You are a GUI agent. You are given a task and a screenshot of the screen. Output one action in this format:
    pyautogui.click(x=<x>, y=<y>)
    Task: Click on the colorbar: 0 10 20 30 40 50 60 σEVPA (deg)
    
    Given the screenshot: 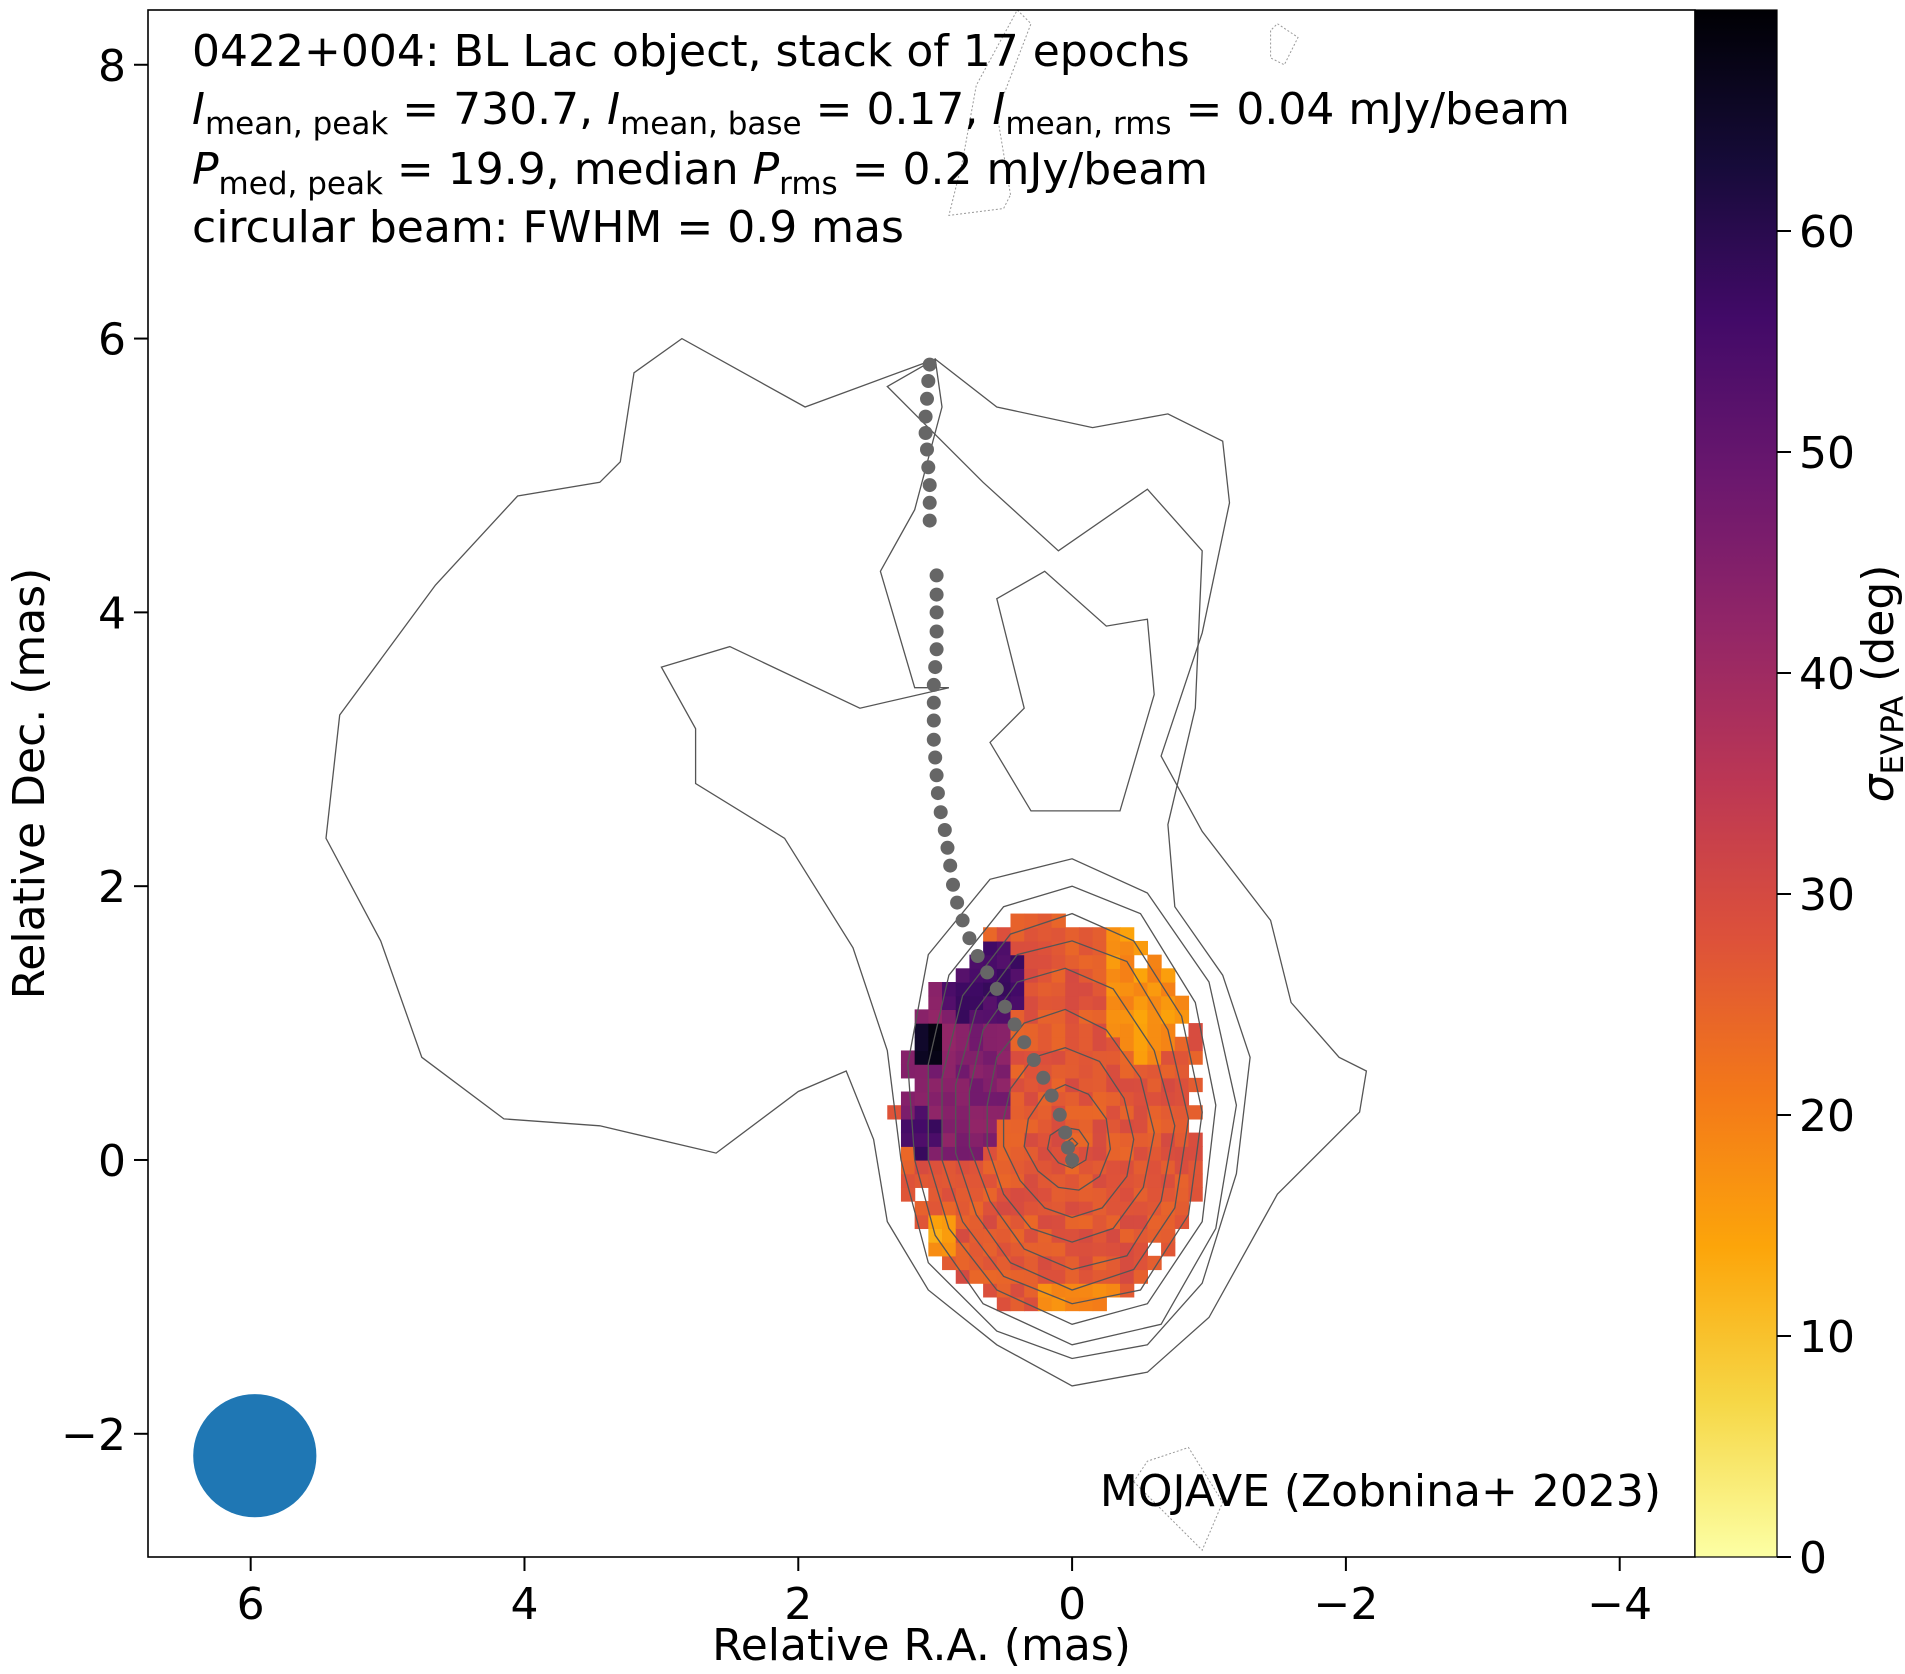 What is the action you would take?
    pyautogui.click(x=1799, y=796)
    